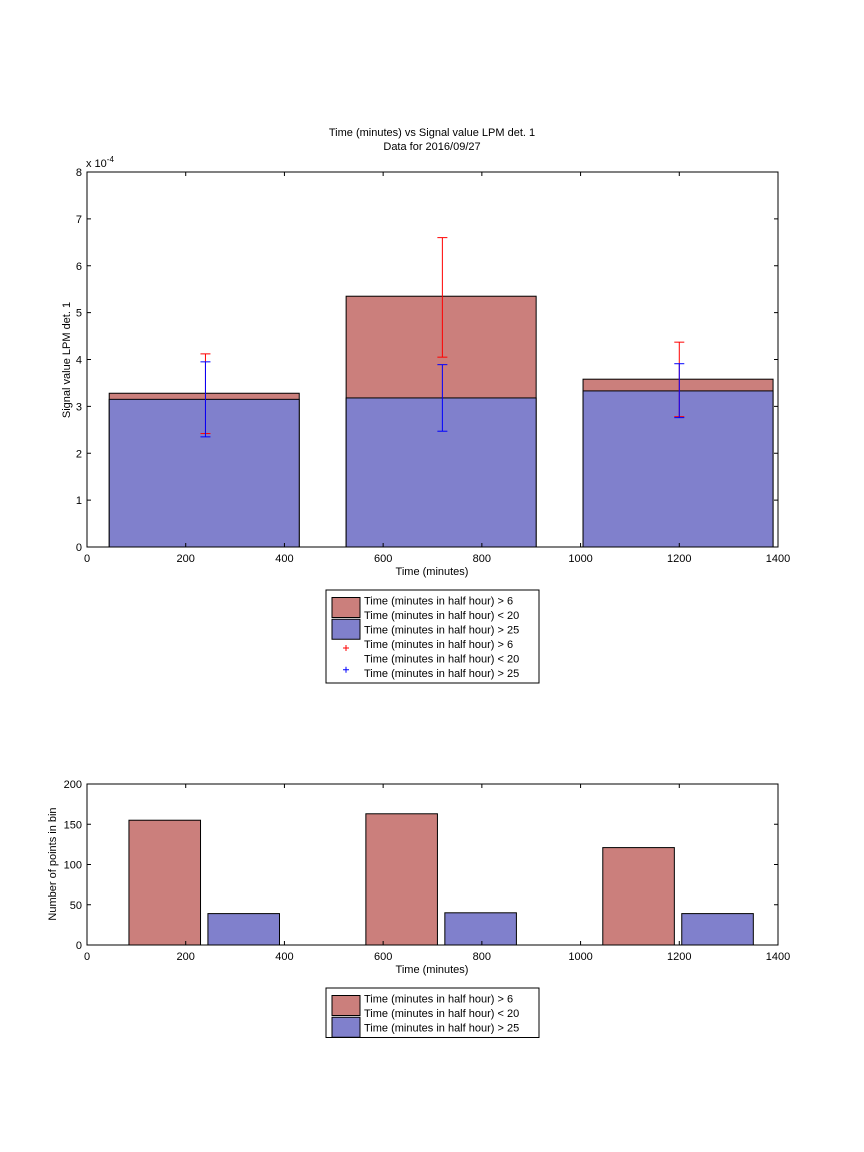  What do you see at coordinates (79, 220) in the screenshot?
I see `y-tick-label: 7` at bounding box center [79, 220].